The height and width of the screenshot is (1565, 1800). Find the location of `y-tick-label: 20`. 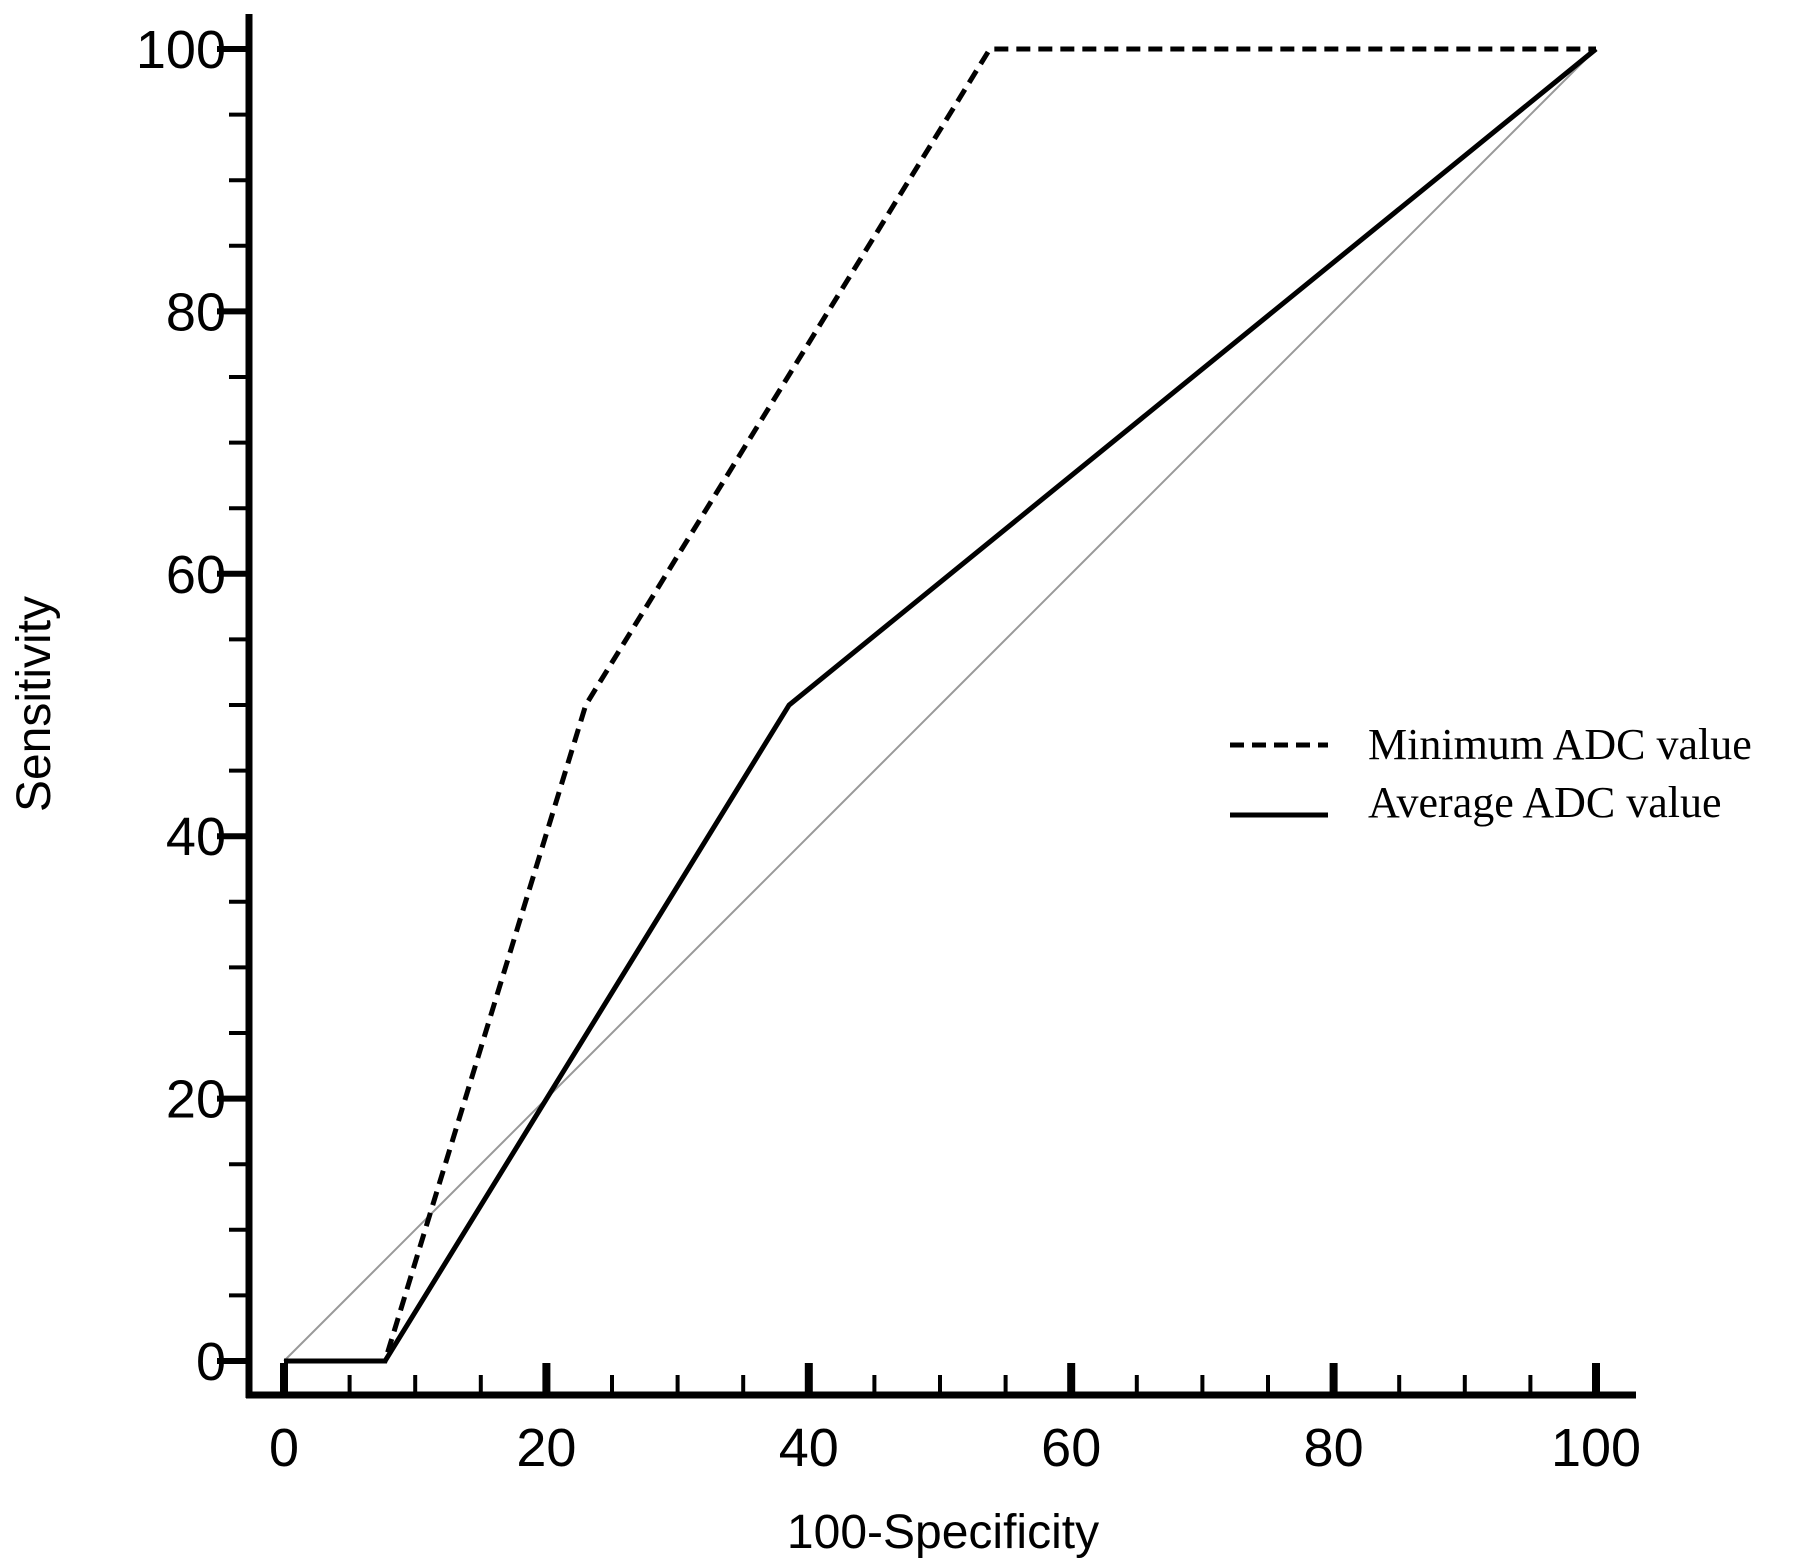

y-tick-label: 20 is located at coordinates (196, 1100).